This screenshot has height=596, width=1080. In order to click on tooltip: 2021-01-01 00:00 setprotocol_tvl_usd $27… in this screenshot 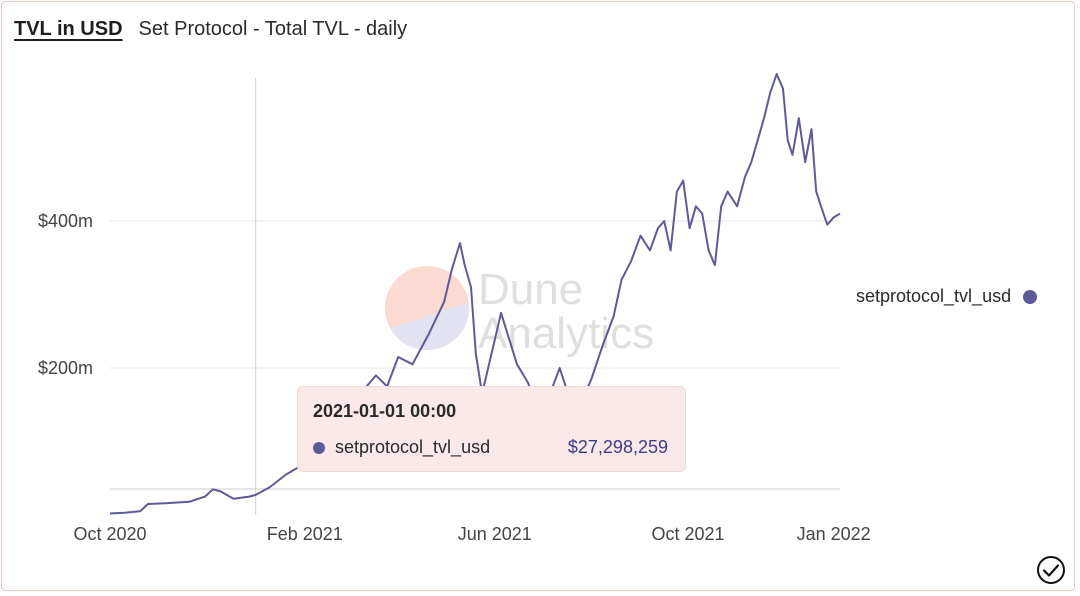, I will do `click(491, 429)`.